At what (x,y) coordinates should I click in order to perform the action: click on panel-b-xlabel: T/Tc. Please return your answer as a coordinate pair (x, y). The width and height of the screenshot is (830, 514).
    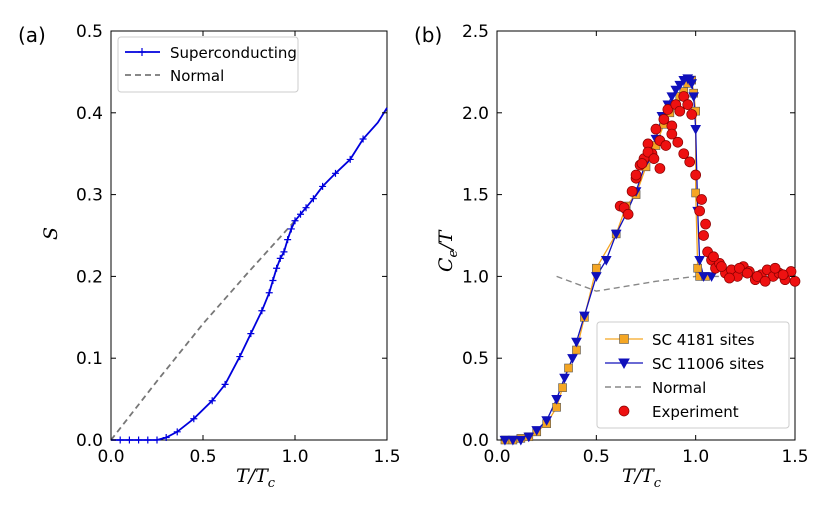
    Looking at the image, I should click on (642, 478).